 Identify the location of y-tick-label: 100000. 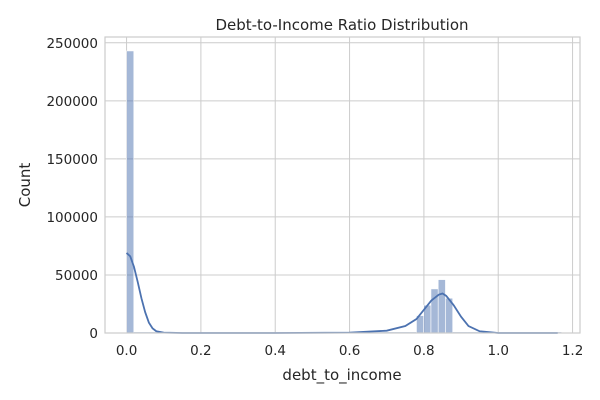
(72, 218).